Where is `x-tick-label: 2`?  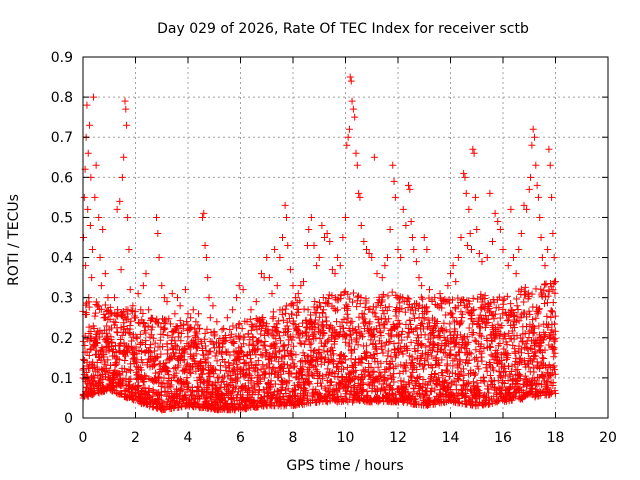
x-tick-label: 2 is located at coordinates (135, 438).